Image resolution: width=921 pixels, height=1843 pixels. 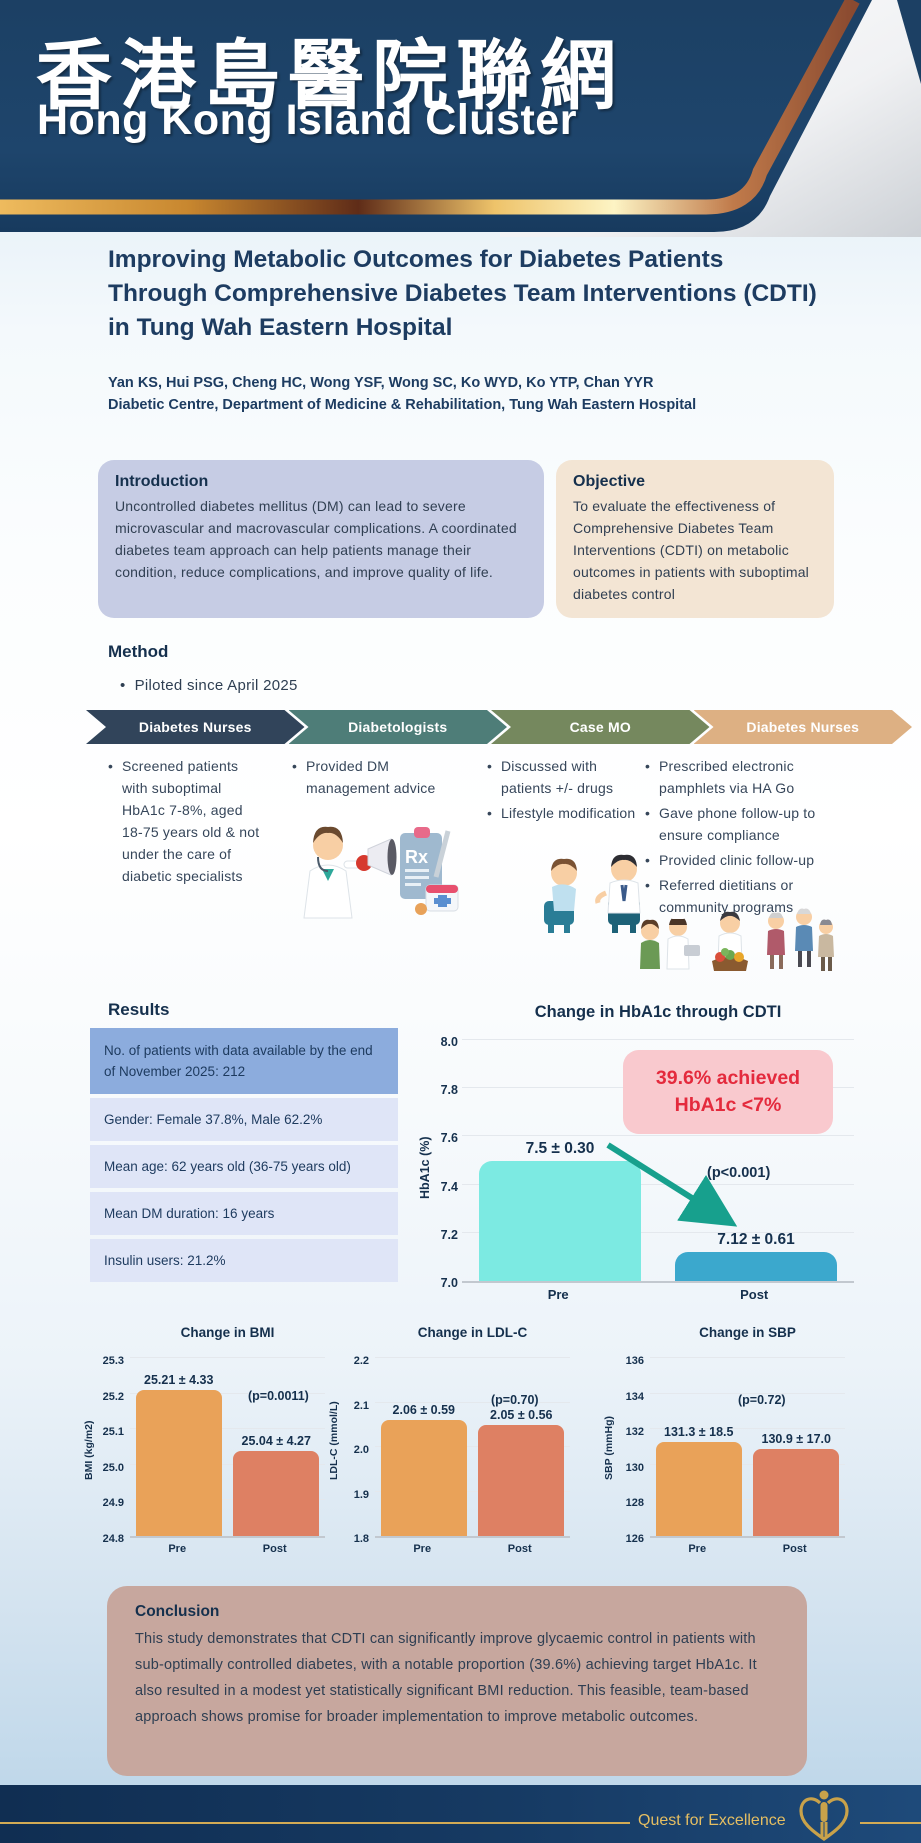 I want to click on pre-bar-value: 131.3 ± 18.5, so click(x=699, y=1431).